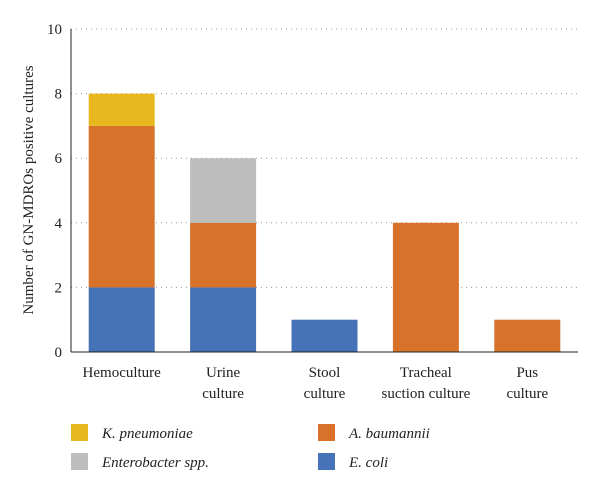 Image resolution: width=600 pixels, height=499 pixels. What do you see at coordinates (122, 373) in the screenshot?
I see `x-category-label-0-0: Hemoculture` at bounding box center [122, 373].